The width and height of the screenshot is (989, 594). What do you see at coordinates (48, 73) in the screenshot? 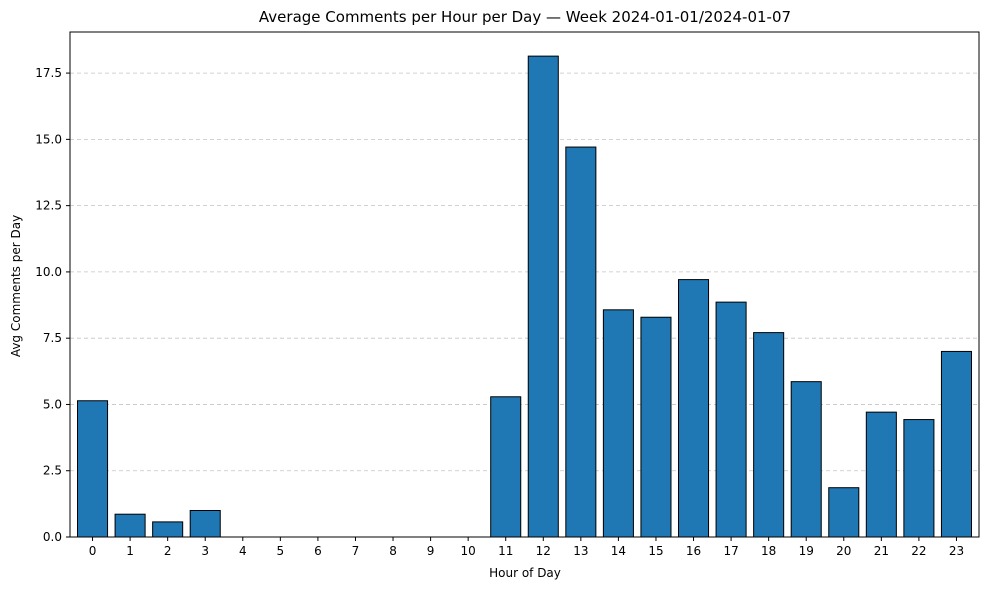
I see `y-tick-label: 17.5` at bounding box center [48, 73].